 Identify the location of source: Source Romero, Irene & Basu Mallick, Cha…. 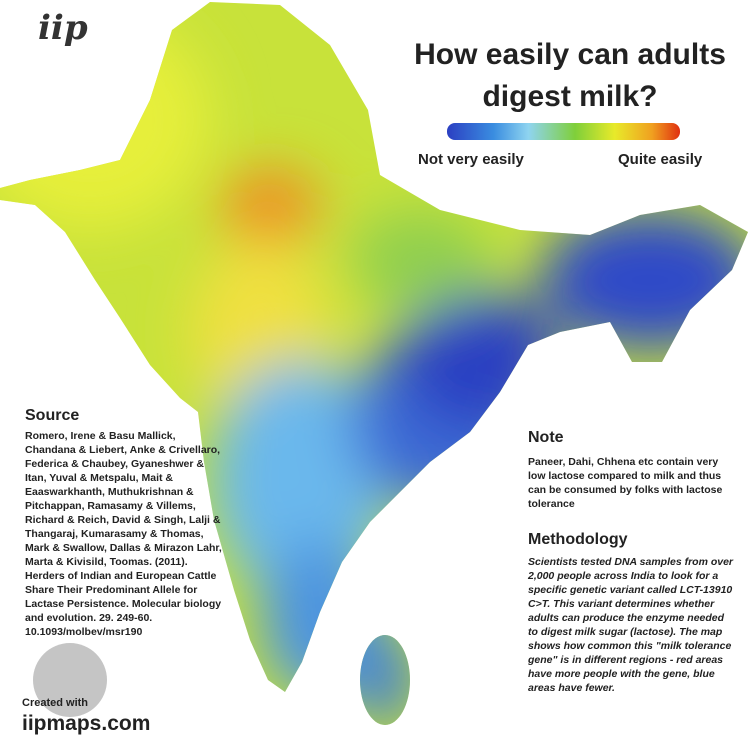
(125, 523).